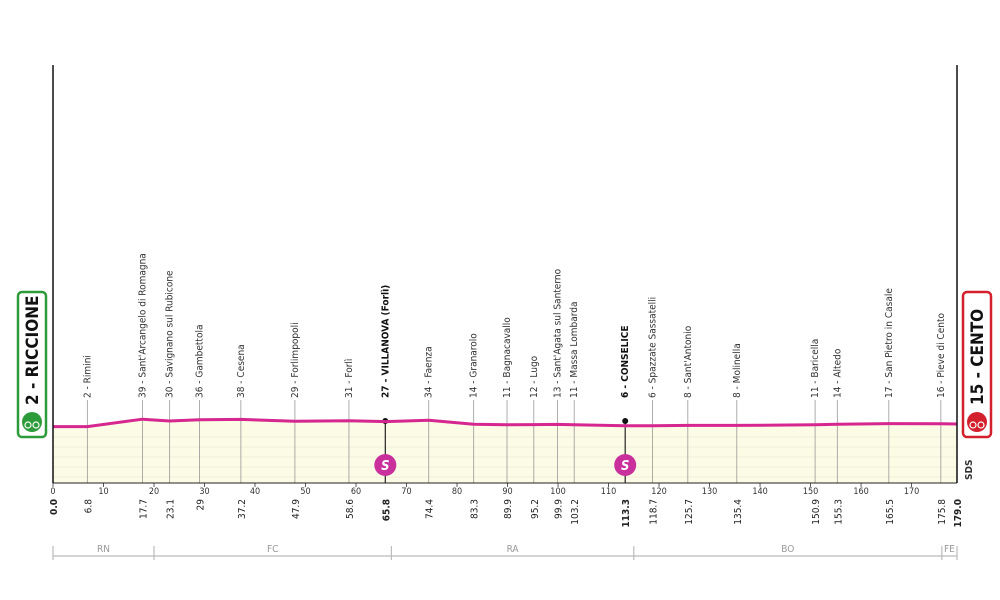 The image size is (1000, 600). Describe the element at coordinates (559, 509) in the screenshot. I see `km-label: 99.9` at that location.